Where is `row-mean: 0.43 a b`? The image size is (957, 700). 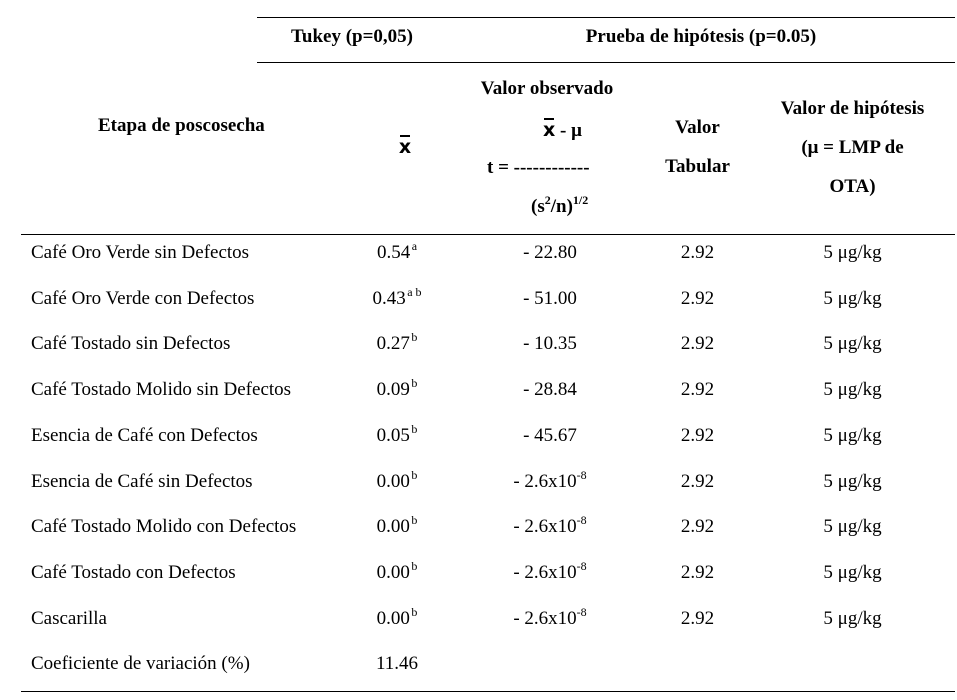
row-mean: 0.43 a b is located at coordinates (397, 297).